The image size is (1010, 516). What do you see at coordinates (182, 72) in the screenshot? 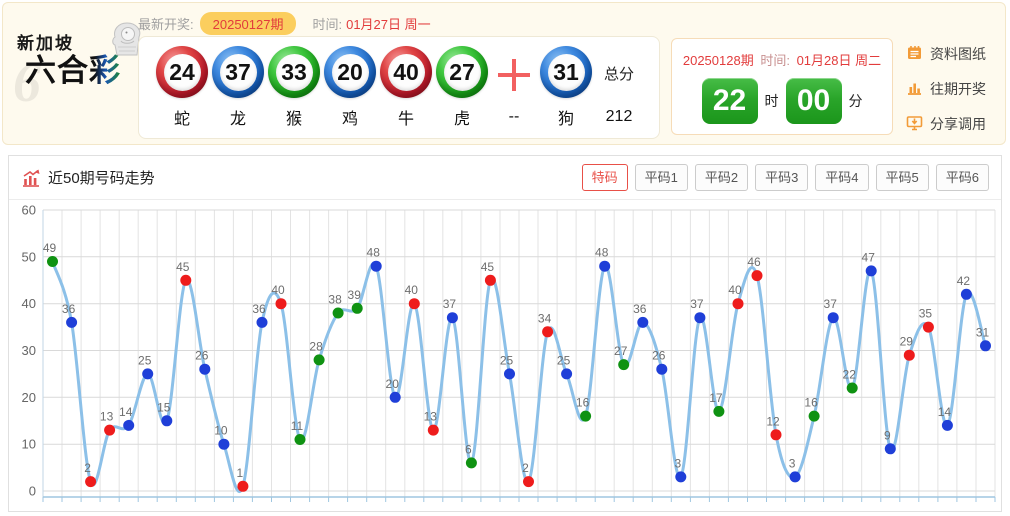
I see `ball-number: 24` at bounding box center [182, 72].